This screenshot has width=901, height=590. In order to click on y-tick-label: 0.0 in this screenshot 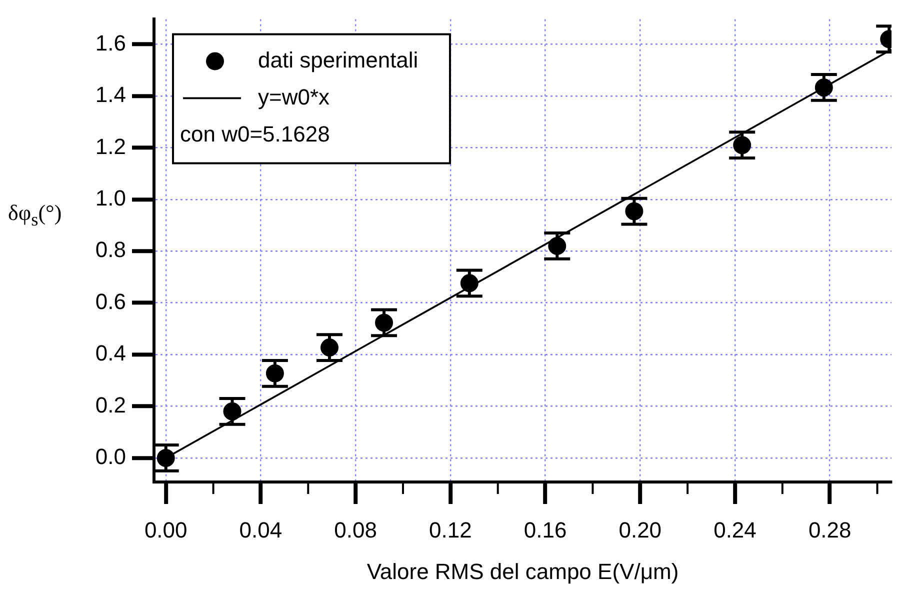, I will do `click(110, 457)`.